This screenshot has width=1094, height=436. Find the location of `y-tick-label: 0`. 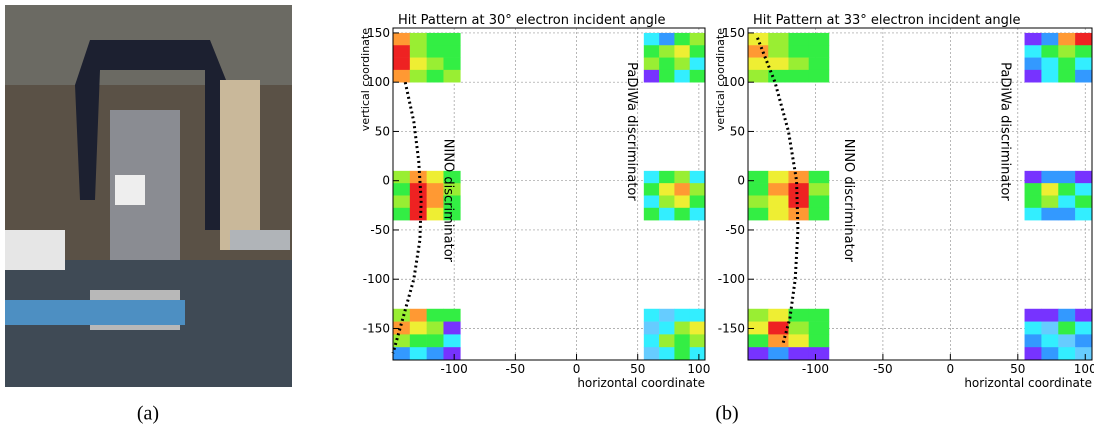

y-tick-label: 0 is located at coordinates (386, 181).